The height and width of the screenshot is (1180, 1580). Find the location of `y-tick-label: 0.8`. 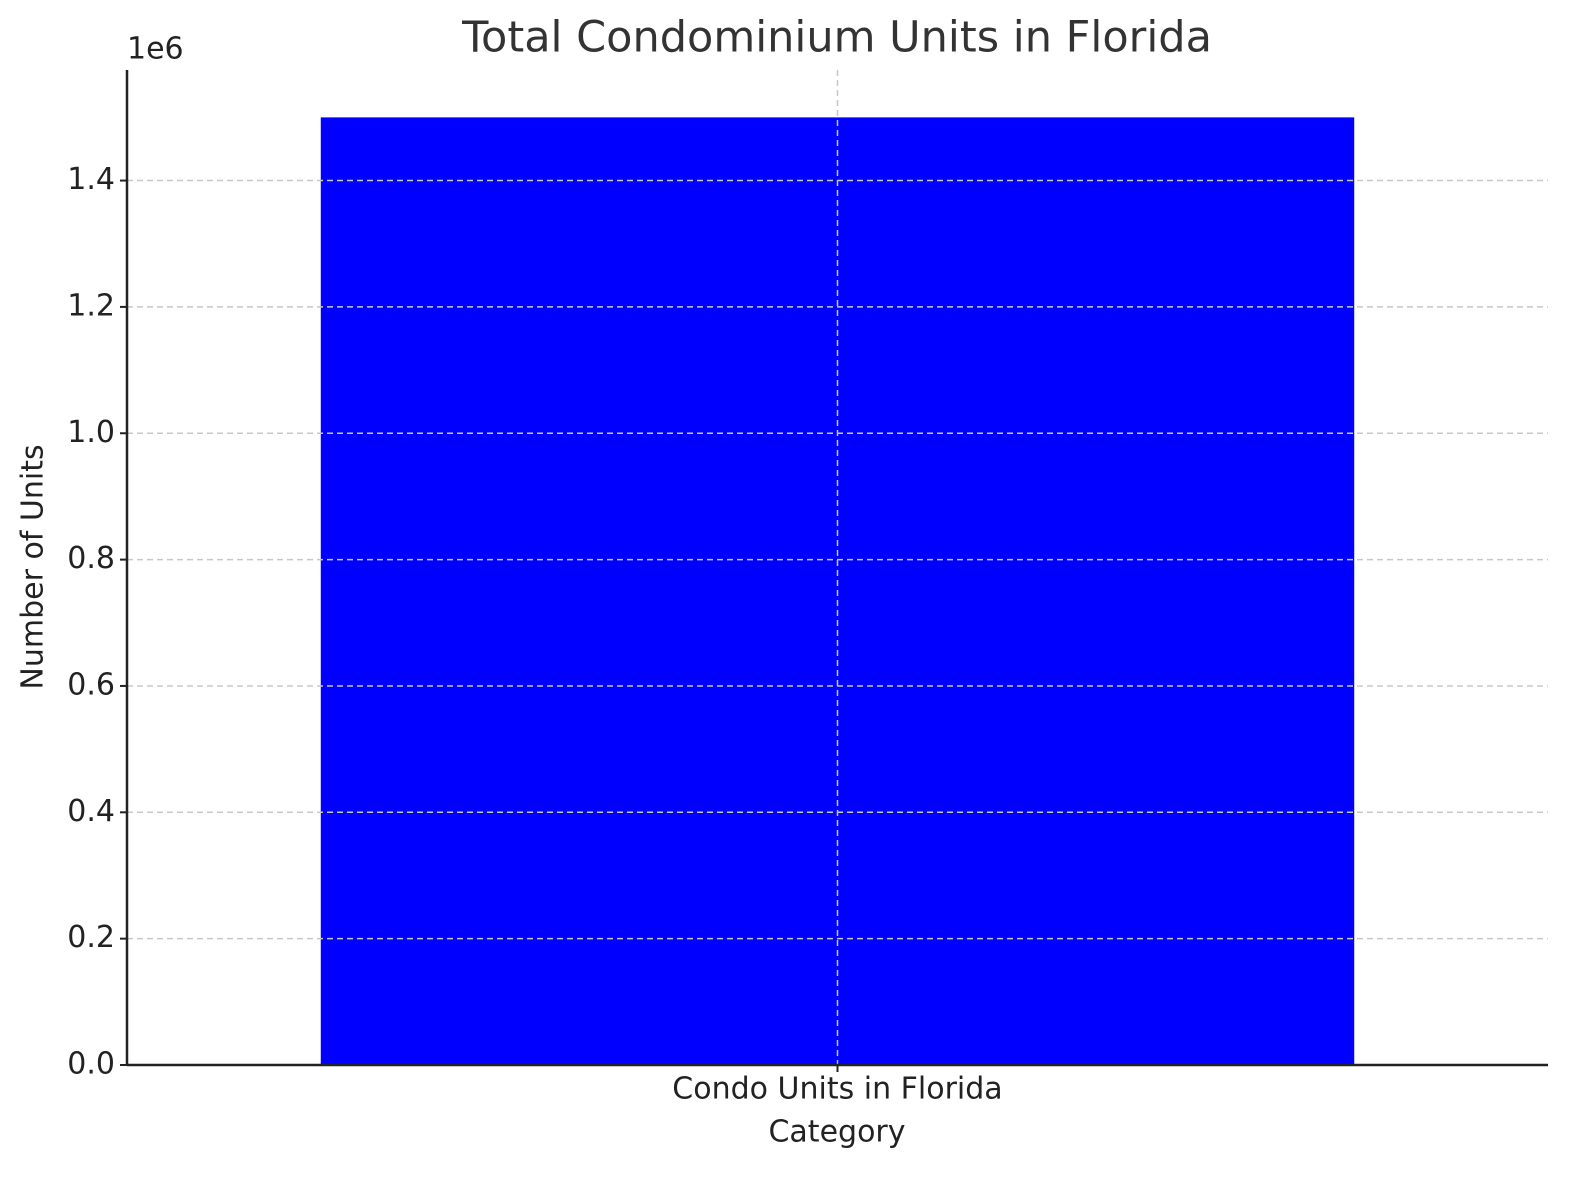

y-tick-label: 0.8 is located at coordinates (91, 558).